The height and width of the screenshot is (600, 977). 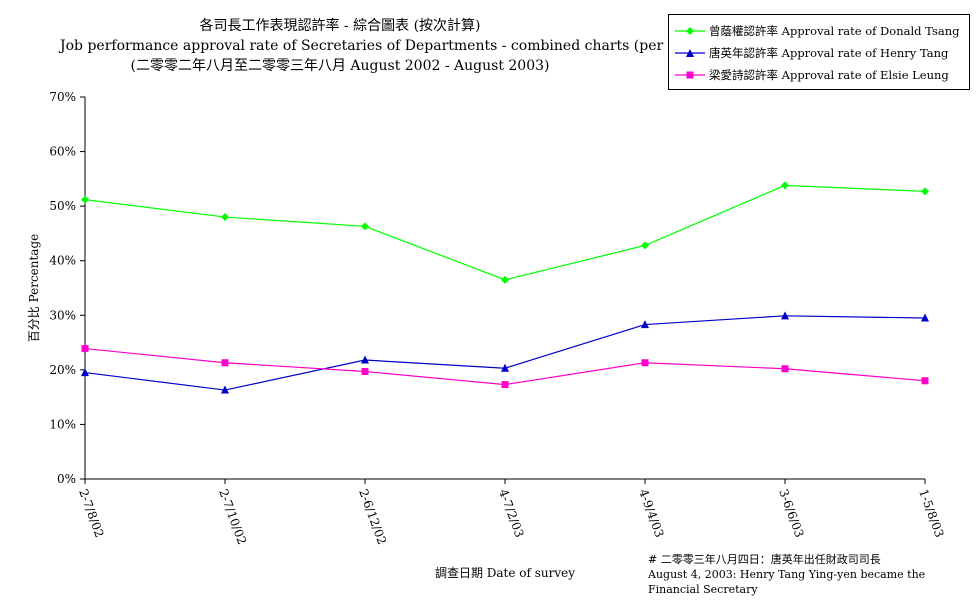 What do you see at coordinates (34, 288) in the screenshot?
I see `y-axis-title: 百分比 Percentage` at bounding box center [34, 288].